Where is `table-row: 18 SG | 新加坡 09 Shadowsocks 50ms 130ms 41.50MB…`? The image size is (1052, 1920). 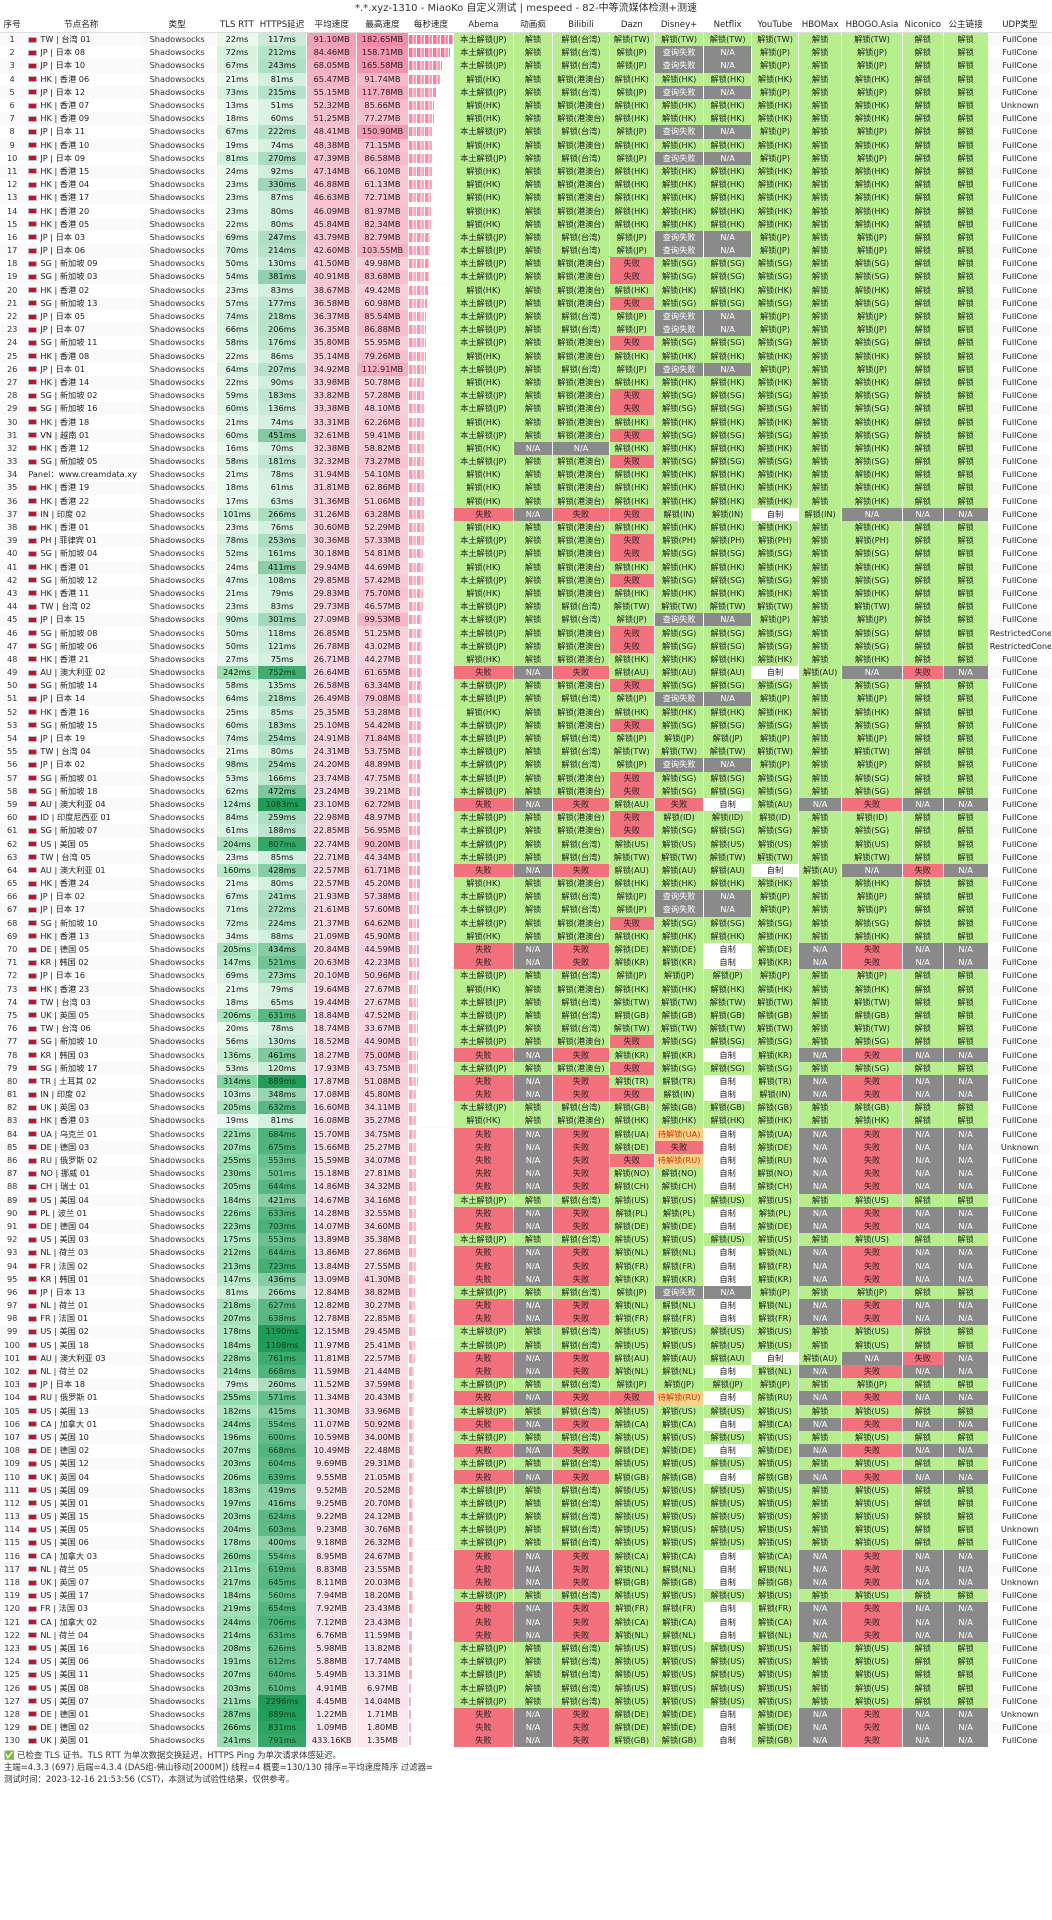
table-row: 18 SG | 新加坡 09 Shadowsocks 50ms 130ms 41.50MB… is located at coordinates (526, 264).